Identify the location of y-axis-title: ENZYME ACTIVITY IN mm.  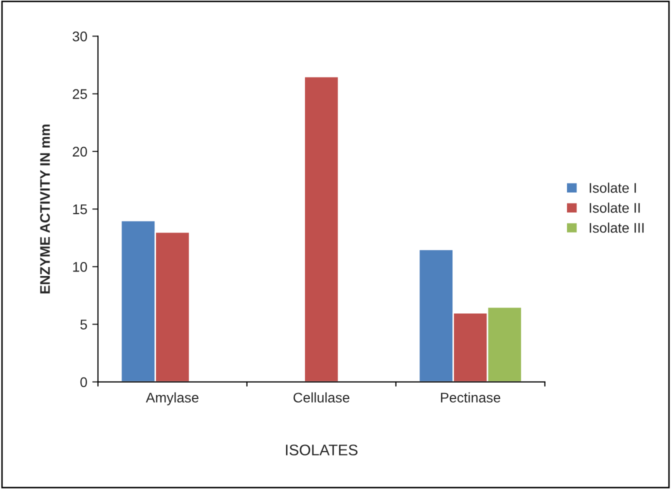
(45, 209).